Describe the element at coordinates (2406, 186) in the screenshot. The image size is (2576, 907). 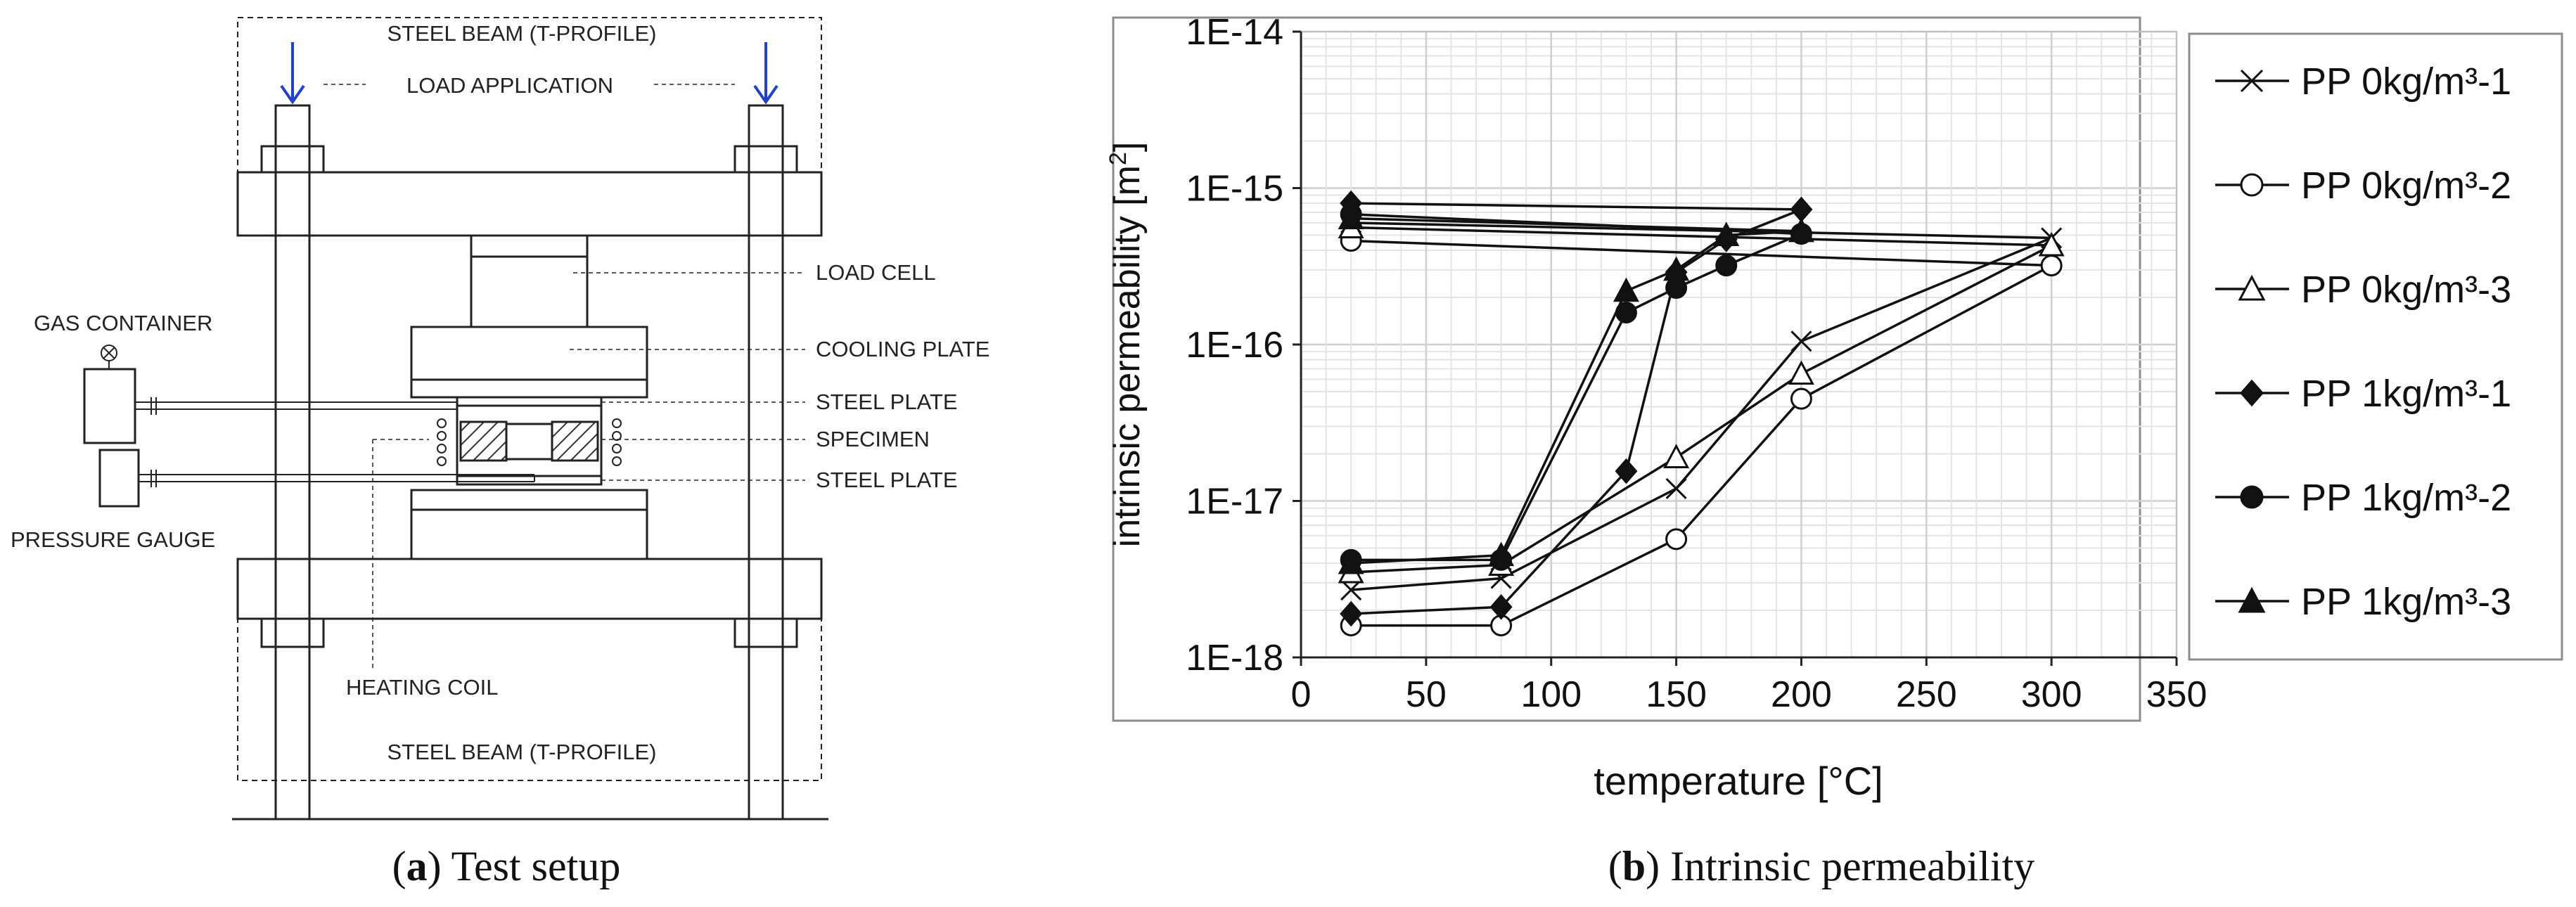
I see `legend-label: PP 0kg/m³-2` at that location.